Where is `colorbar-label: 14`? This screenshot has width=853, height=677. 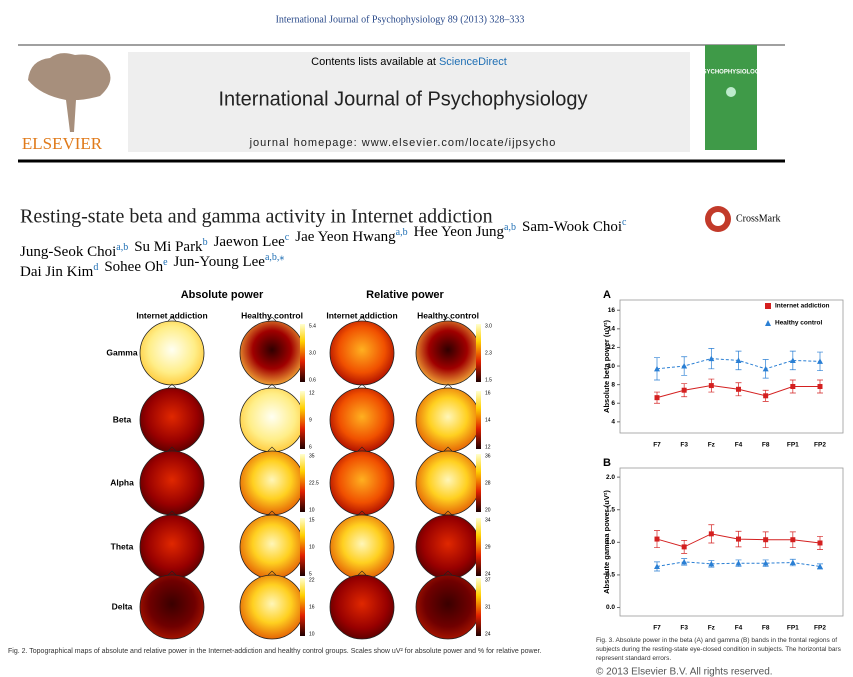 colorbar-label: 14 is located at coordinates (488, 420).